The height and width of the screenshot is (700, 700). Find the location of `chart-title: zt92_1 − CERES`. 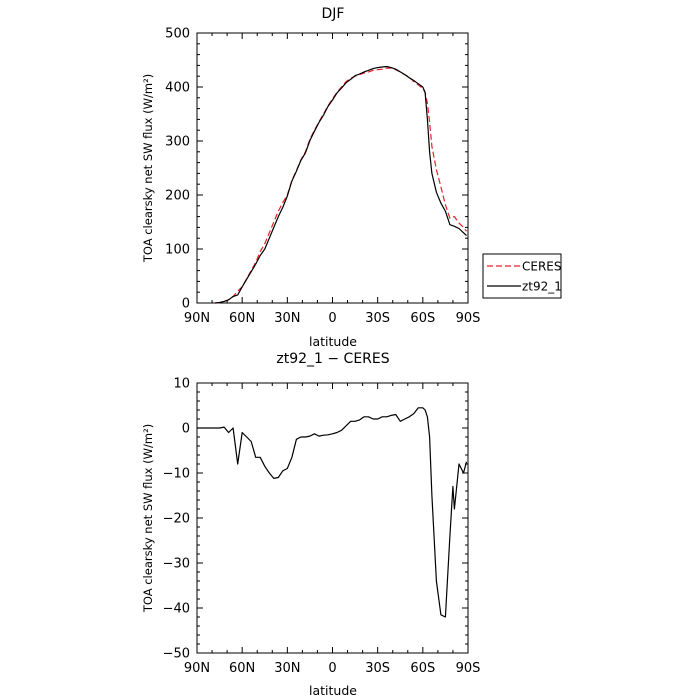

chart-title: zt92_1 − CERES is located at coordinates (332, 359).